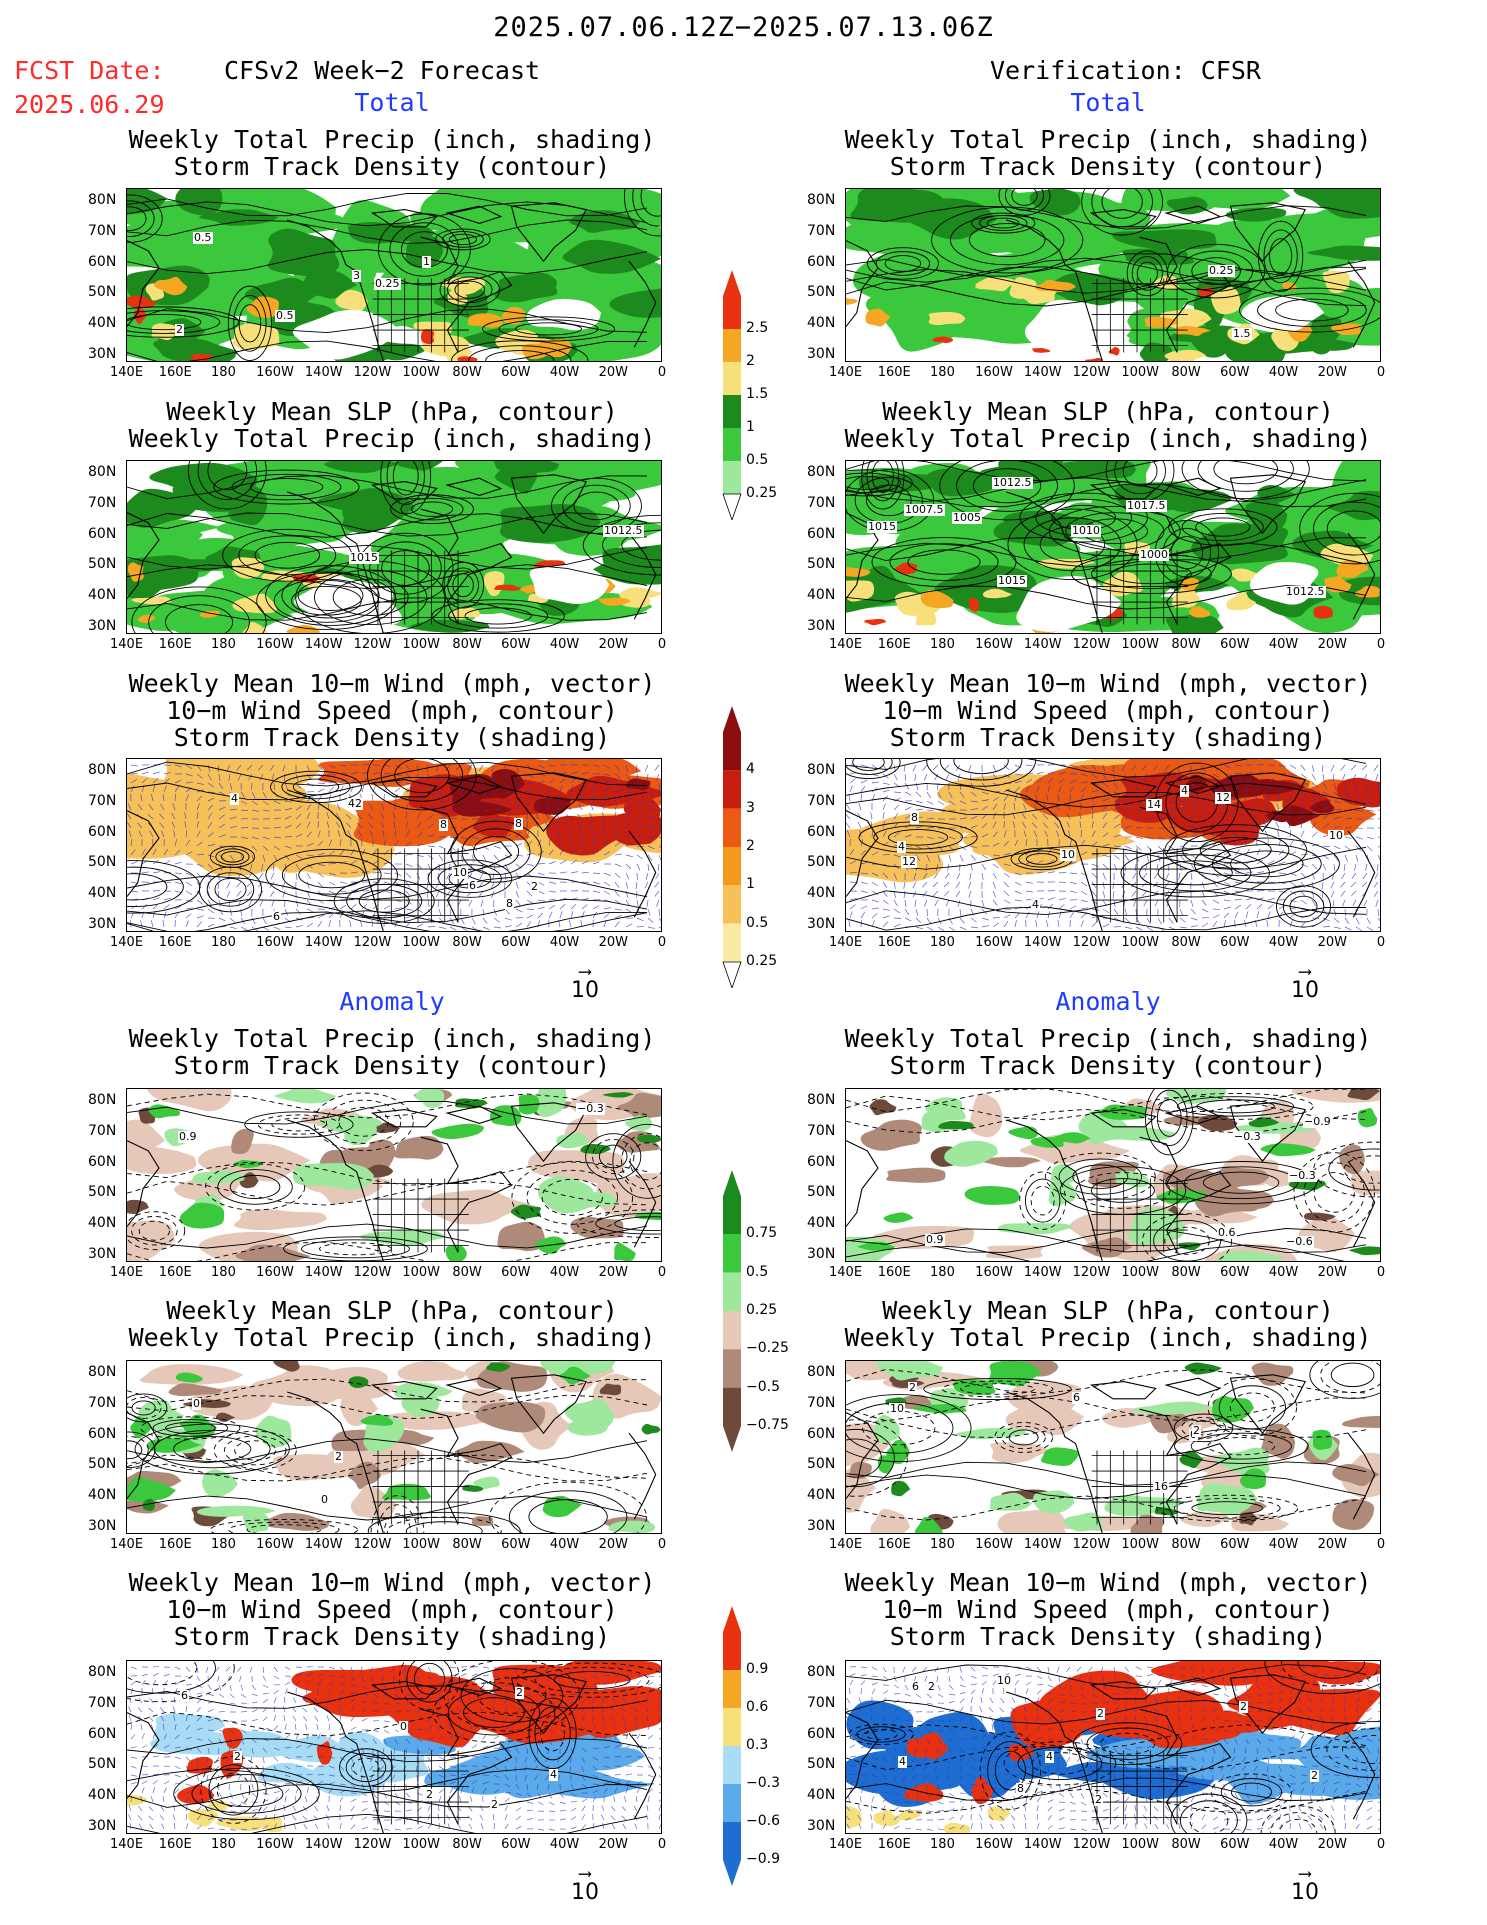  Describe the element at coordinates (1305, 591) in the screenshot. I see `contour-label: 1012.5` at that location.